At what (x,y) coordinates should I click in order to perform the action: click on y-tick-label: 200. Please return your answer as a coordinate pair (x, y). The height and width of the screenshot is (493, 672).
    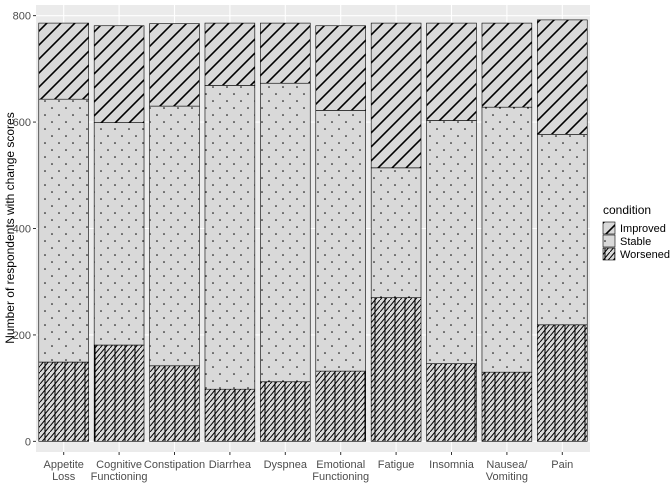
    Looking at the image, I should click on (22, 336).